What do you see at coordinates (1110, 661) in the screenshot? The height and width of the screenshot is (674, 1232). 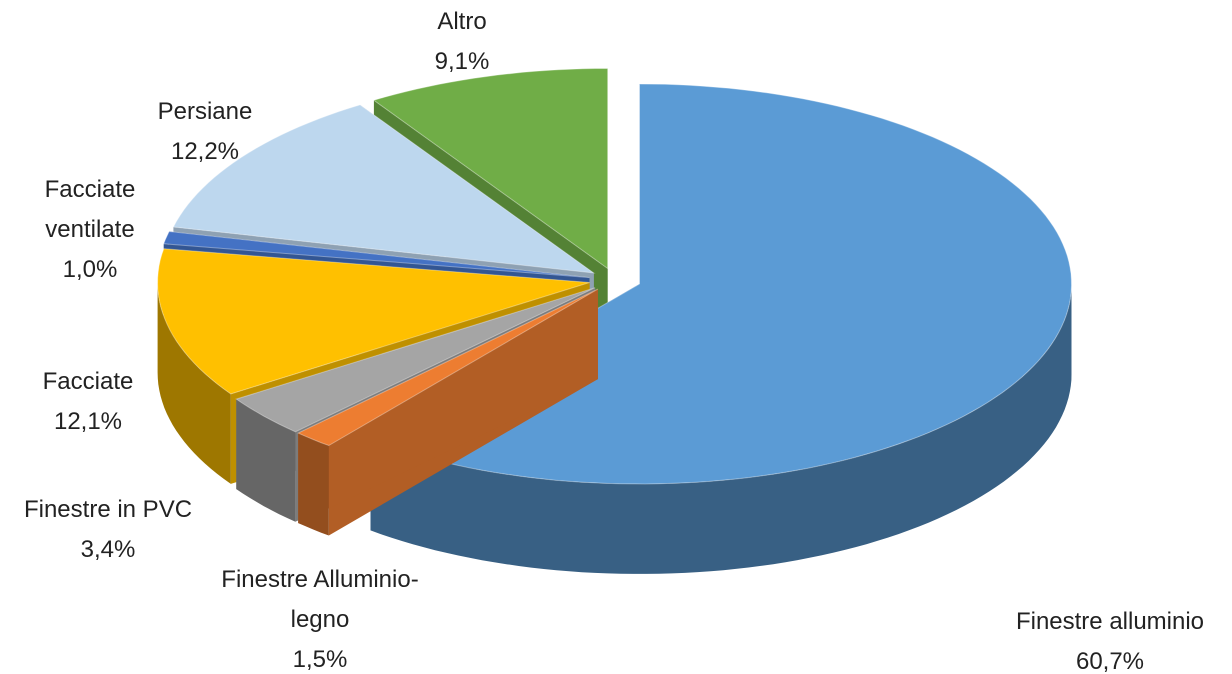 I see `value-label: 60,7%` at bounding box center [1110, 661].